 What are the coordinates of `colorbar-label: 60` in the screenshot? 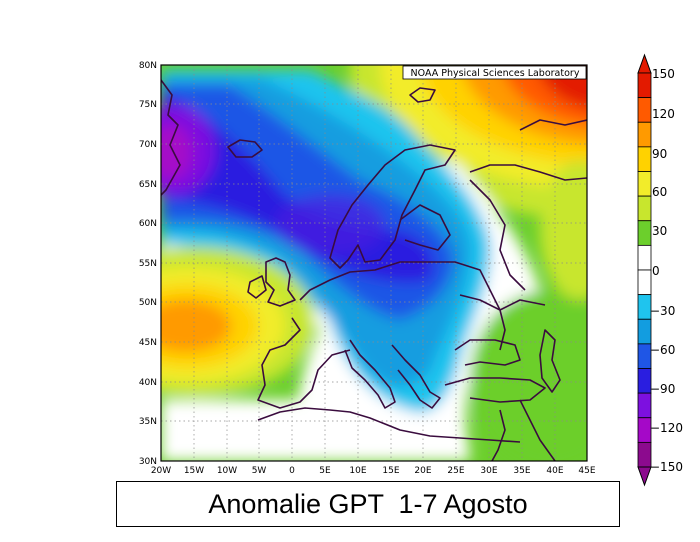 It's located at (659, 192).